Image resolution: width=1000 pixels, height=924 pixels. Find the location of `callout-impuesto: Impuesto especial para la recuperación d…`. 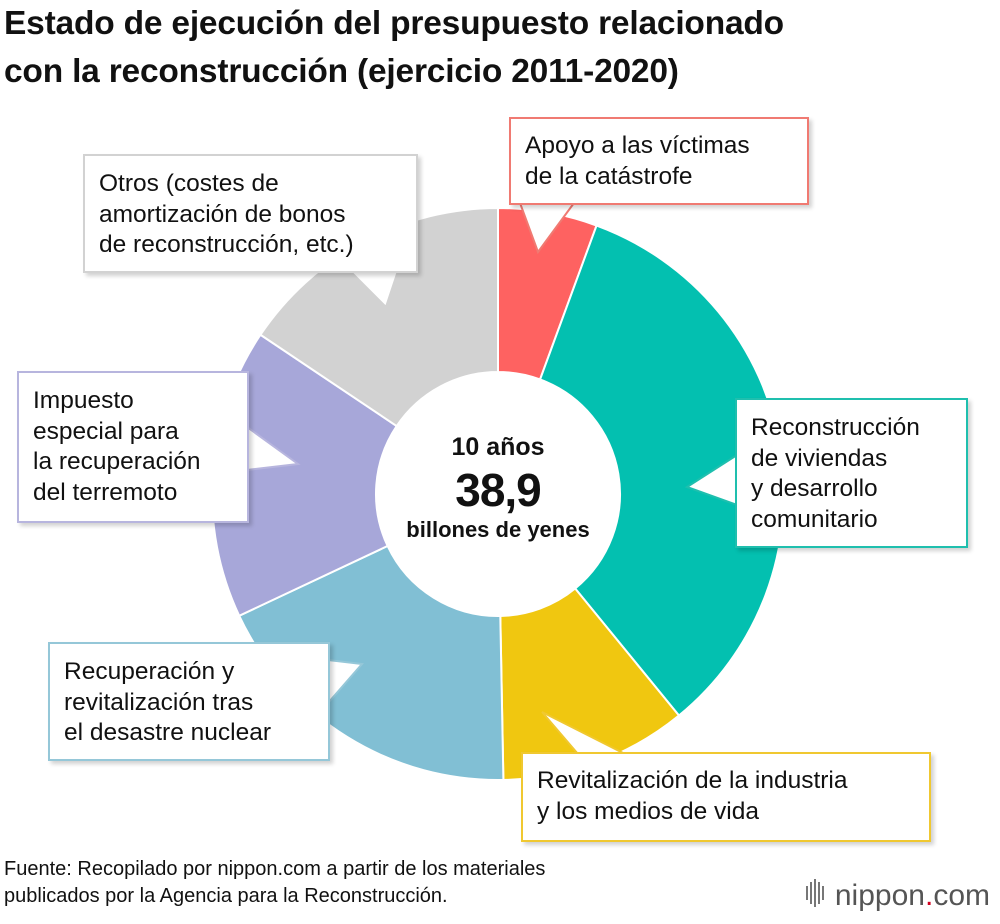

callout-impuesto: Impuesto especial para la recuperación d… is located at coordinates (133, 447).